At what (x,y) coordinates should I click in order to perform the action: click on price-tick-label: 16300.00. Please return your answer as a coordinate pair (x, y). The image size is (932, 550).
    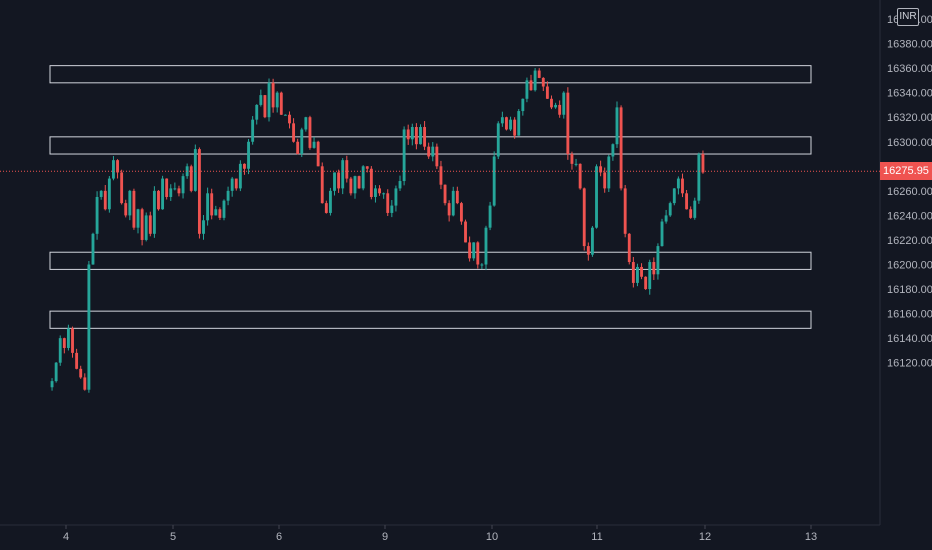
    Looking at the image, I should click on (909, 143).